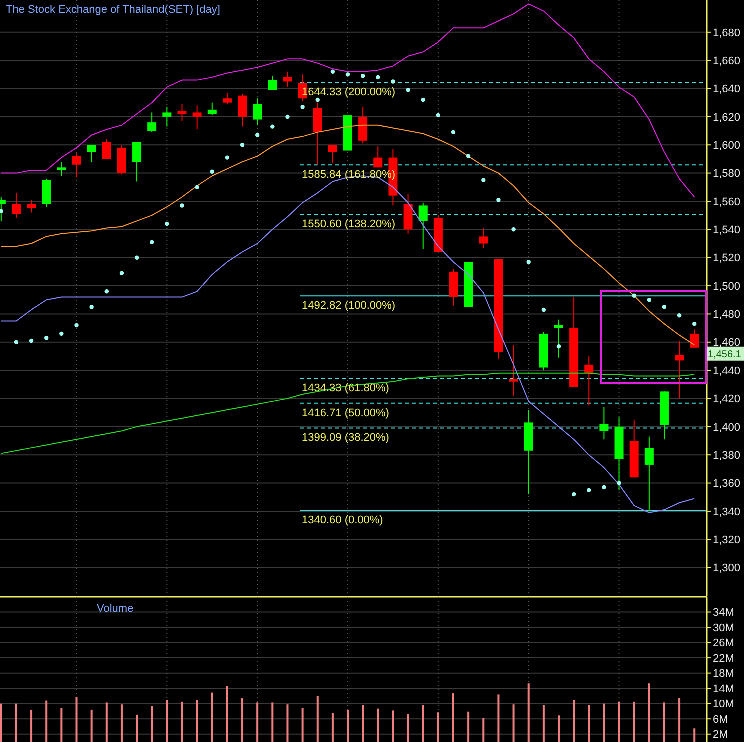  Describe the element at coordinates (727, 371) in the screenshot. I see `y-tick-label: 1,440` at that location.